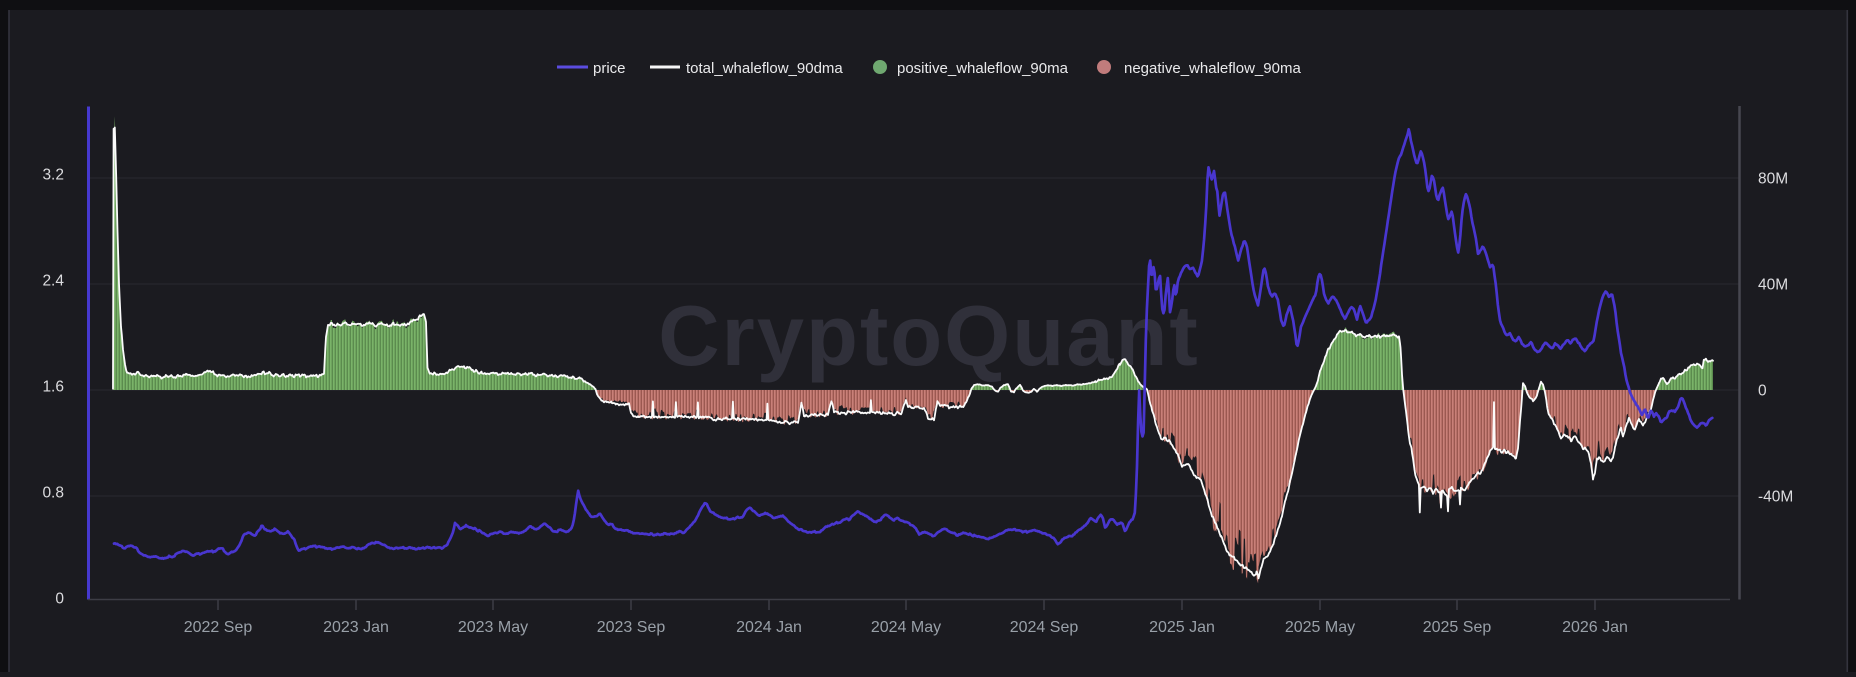  I want to click on svg-text: 40M, so click(1773, 285).